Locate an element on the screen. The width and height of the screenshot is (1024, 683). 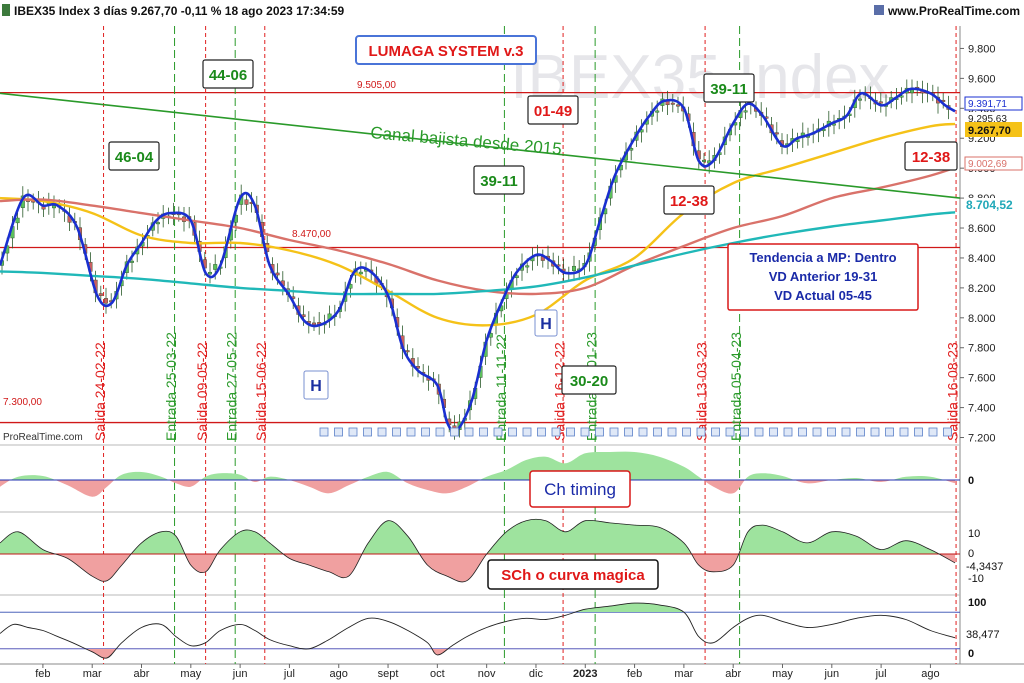
y-tick-label: 7.800 is located at coordinates (982, 349).